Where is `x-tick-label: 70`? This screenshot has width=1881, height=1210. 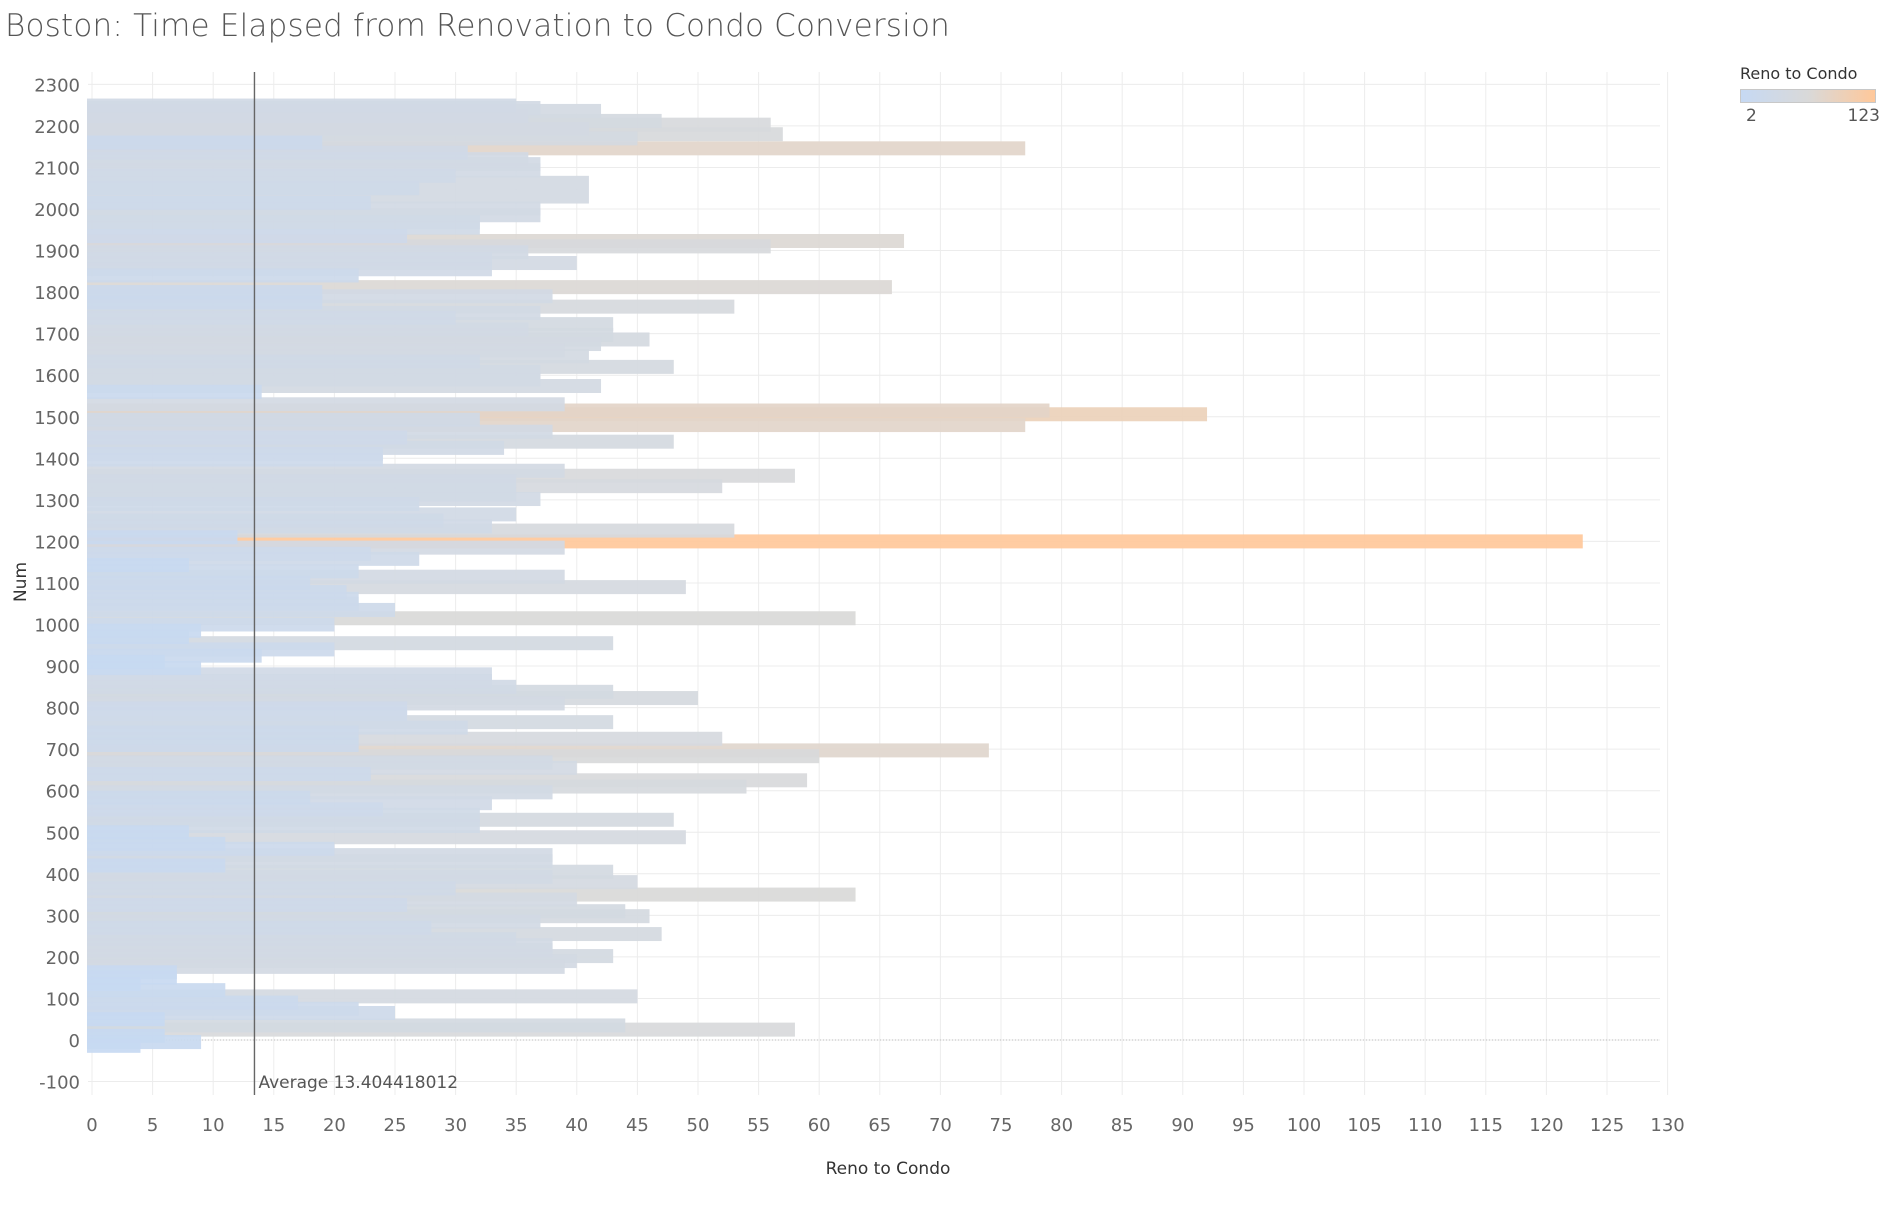
x-tick-label: 70 is located at coordinates (940, 1125).